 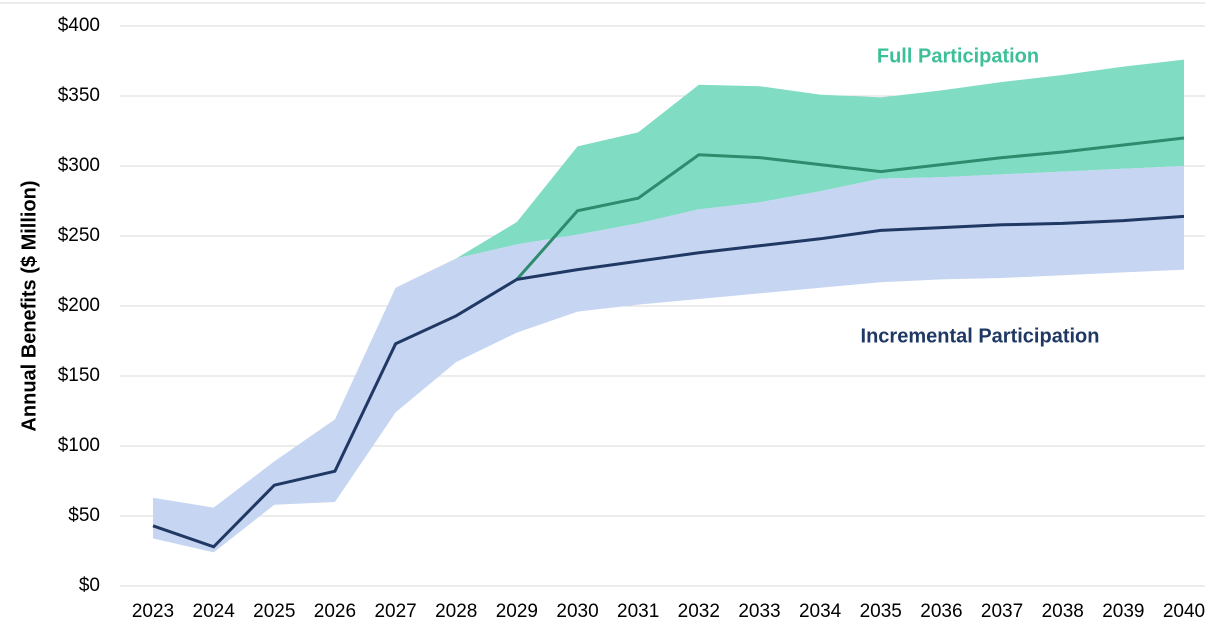 What do you see at coordinates (79, 235) in the screenshot?
I see `y-tick-label: $250` at bounding box center [79, 235].